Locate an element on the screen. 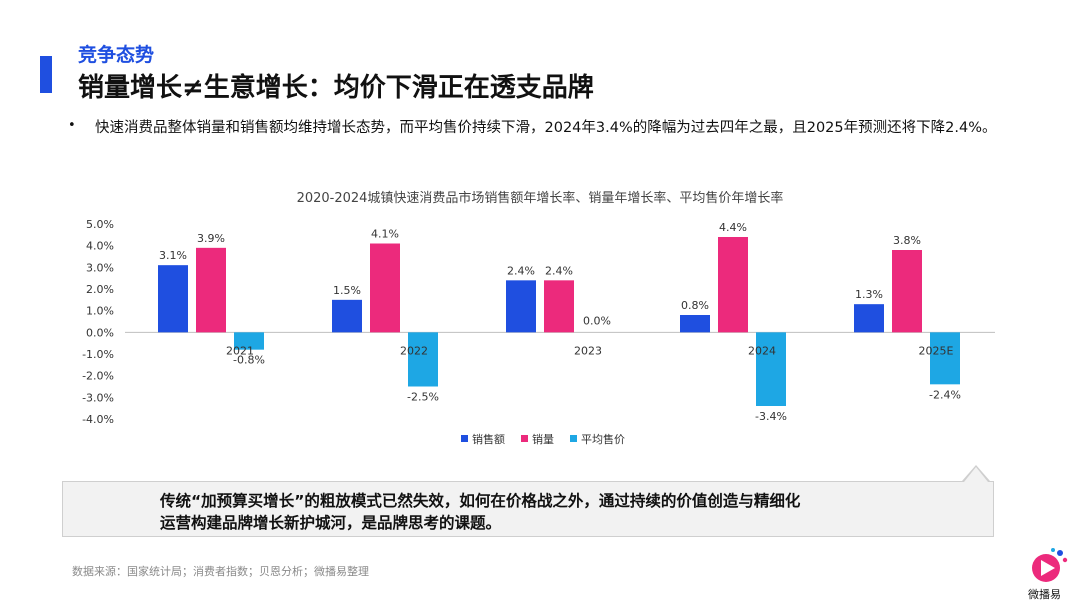 This screenshot has width=1080, height=608. bar-销售额-2021 is located at coordinates (173, 299).